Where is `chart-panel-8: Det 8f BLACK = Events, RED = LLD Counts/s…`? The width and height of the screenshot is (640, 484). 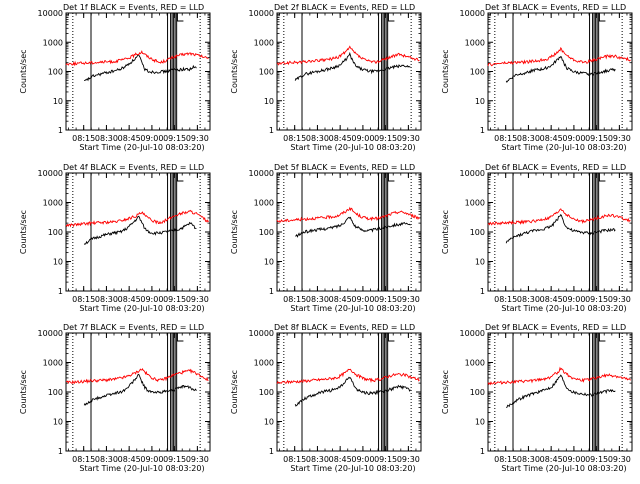 chart-panel-8: Det 8f BLACK = Events, RED = LLD Counts/s… is located at coordinates (326, 398).